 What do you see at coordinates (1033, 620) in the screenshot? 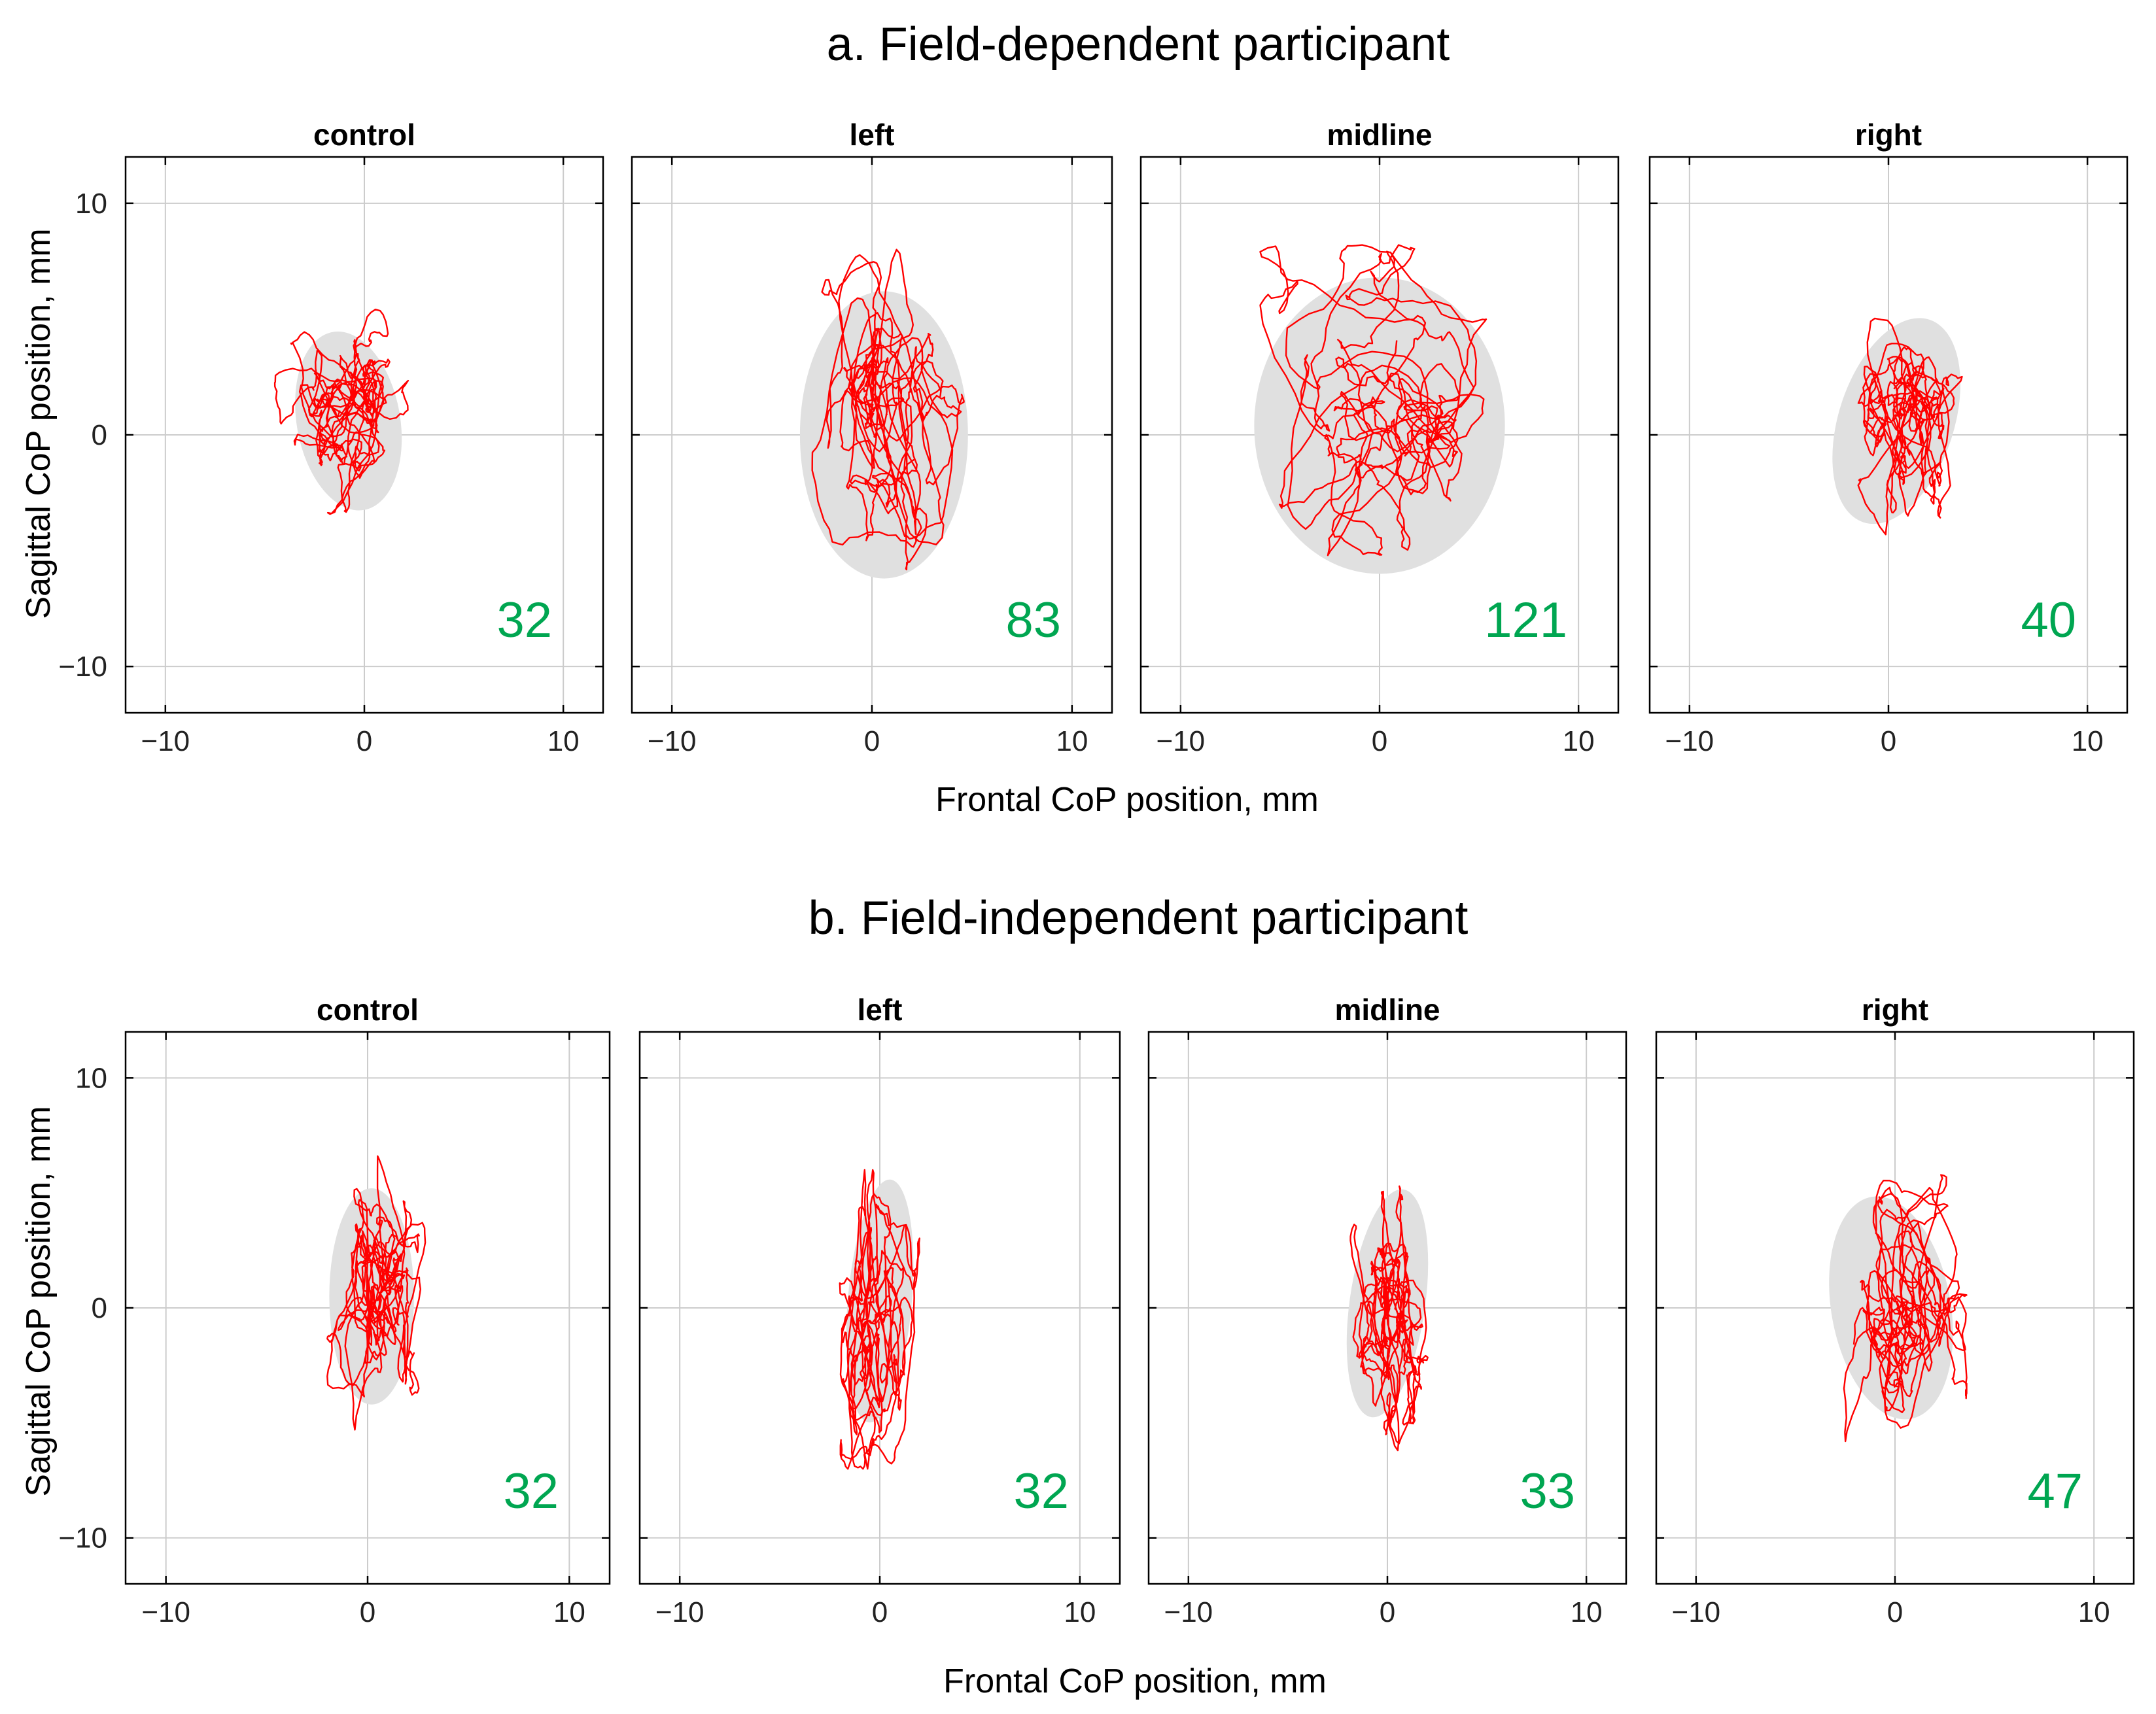
I see `sway-area-value: 83` at bounding box center [1033, 620].